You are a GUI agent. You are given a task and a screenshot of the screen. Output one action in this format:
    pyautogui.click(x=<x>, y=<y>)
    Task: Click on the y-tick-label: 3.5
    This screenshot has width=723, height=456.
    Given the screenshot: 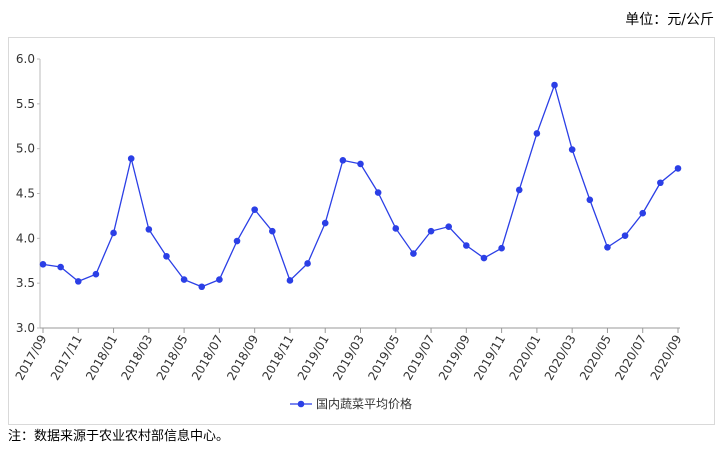 What is the action you would take?
    pyautogui.click(x=25, y=283)
    